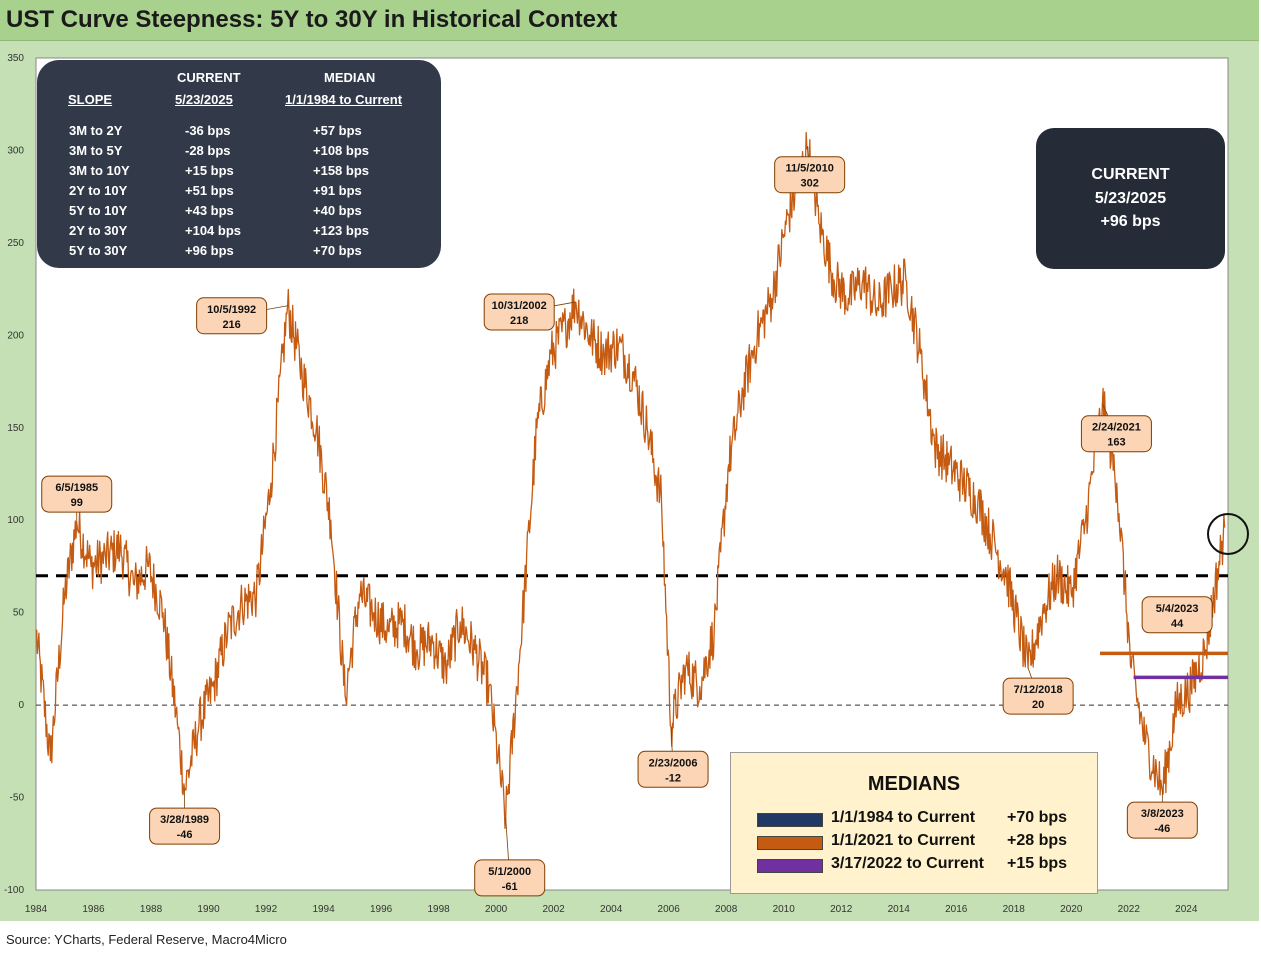  I want to click on legend-swatch-1984, so click(790, 820).